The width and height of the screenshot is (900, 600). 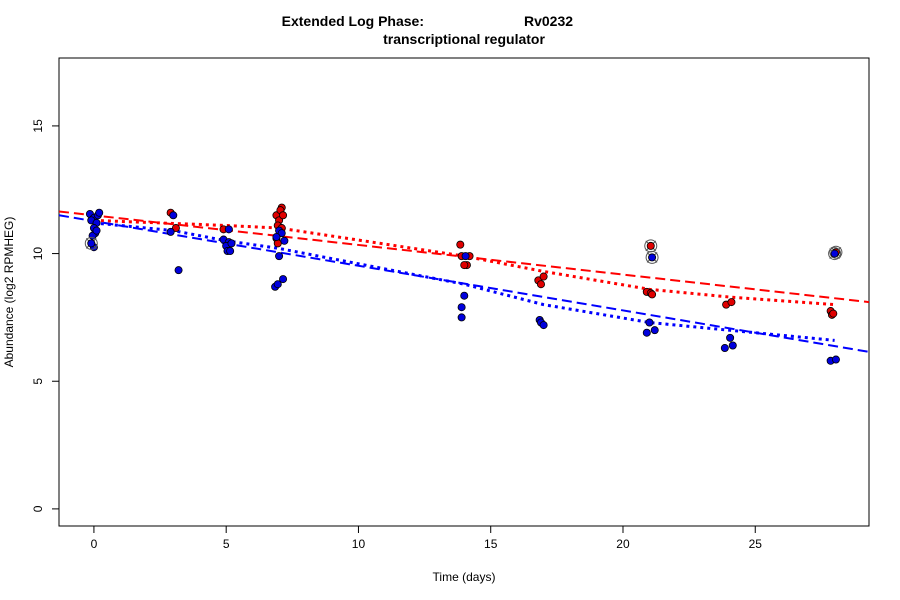 I want to click on x-tick-label: 15, so click(x=491, y=544).